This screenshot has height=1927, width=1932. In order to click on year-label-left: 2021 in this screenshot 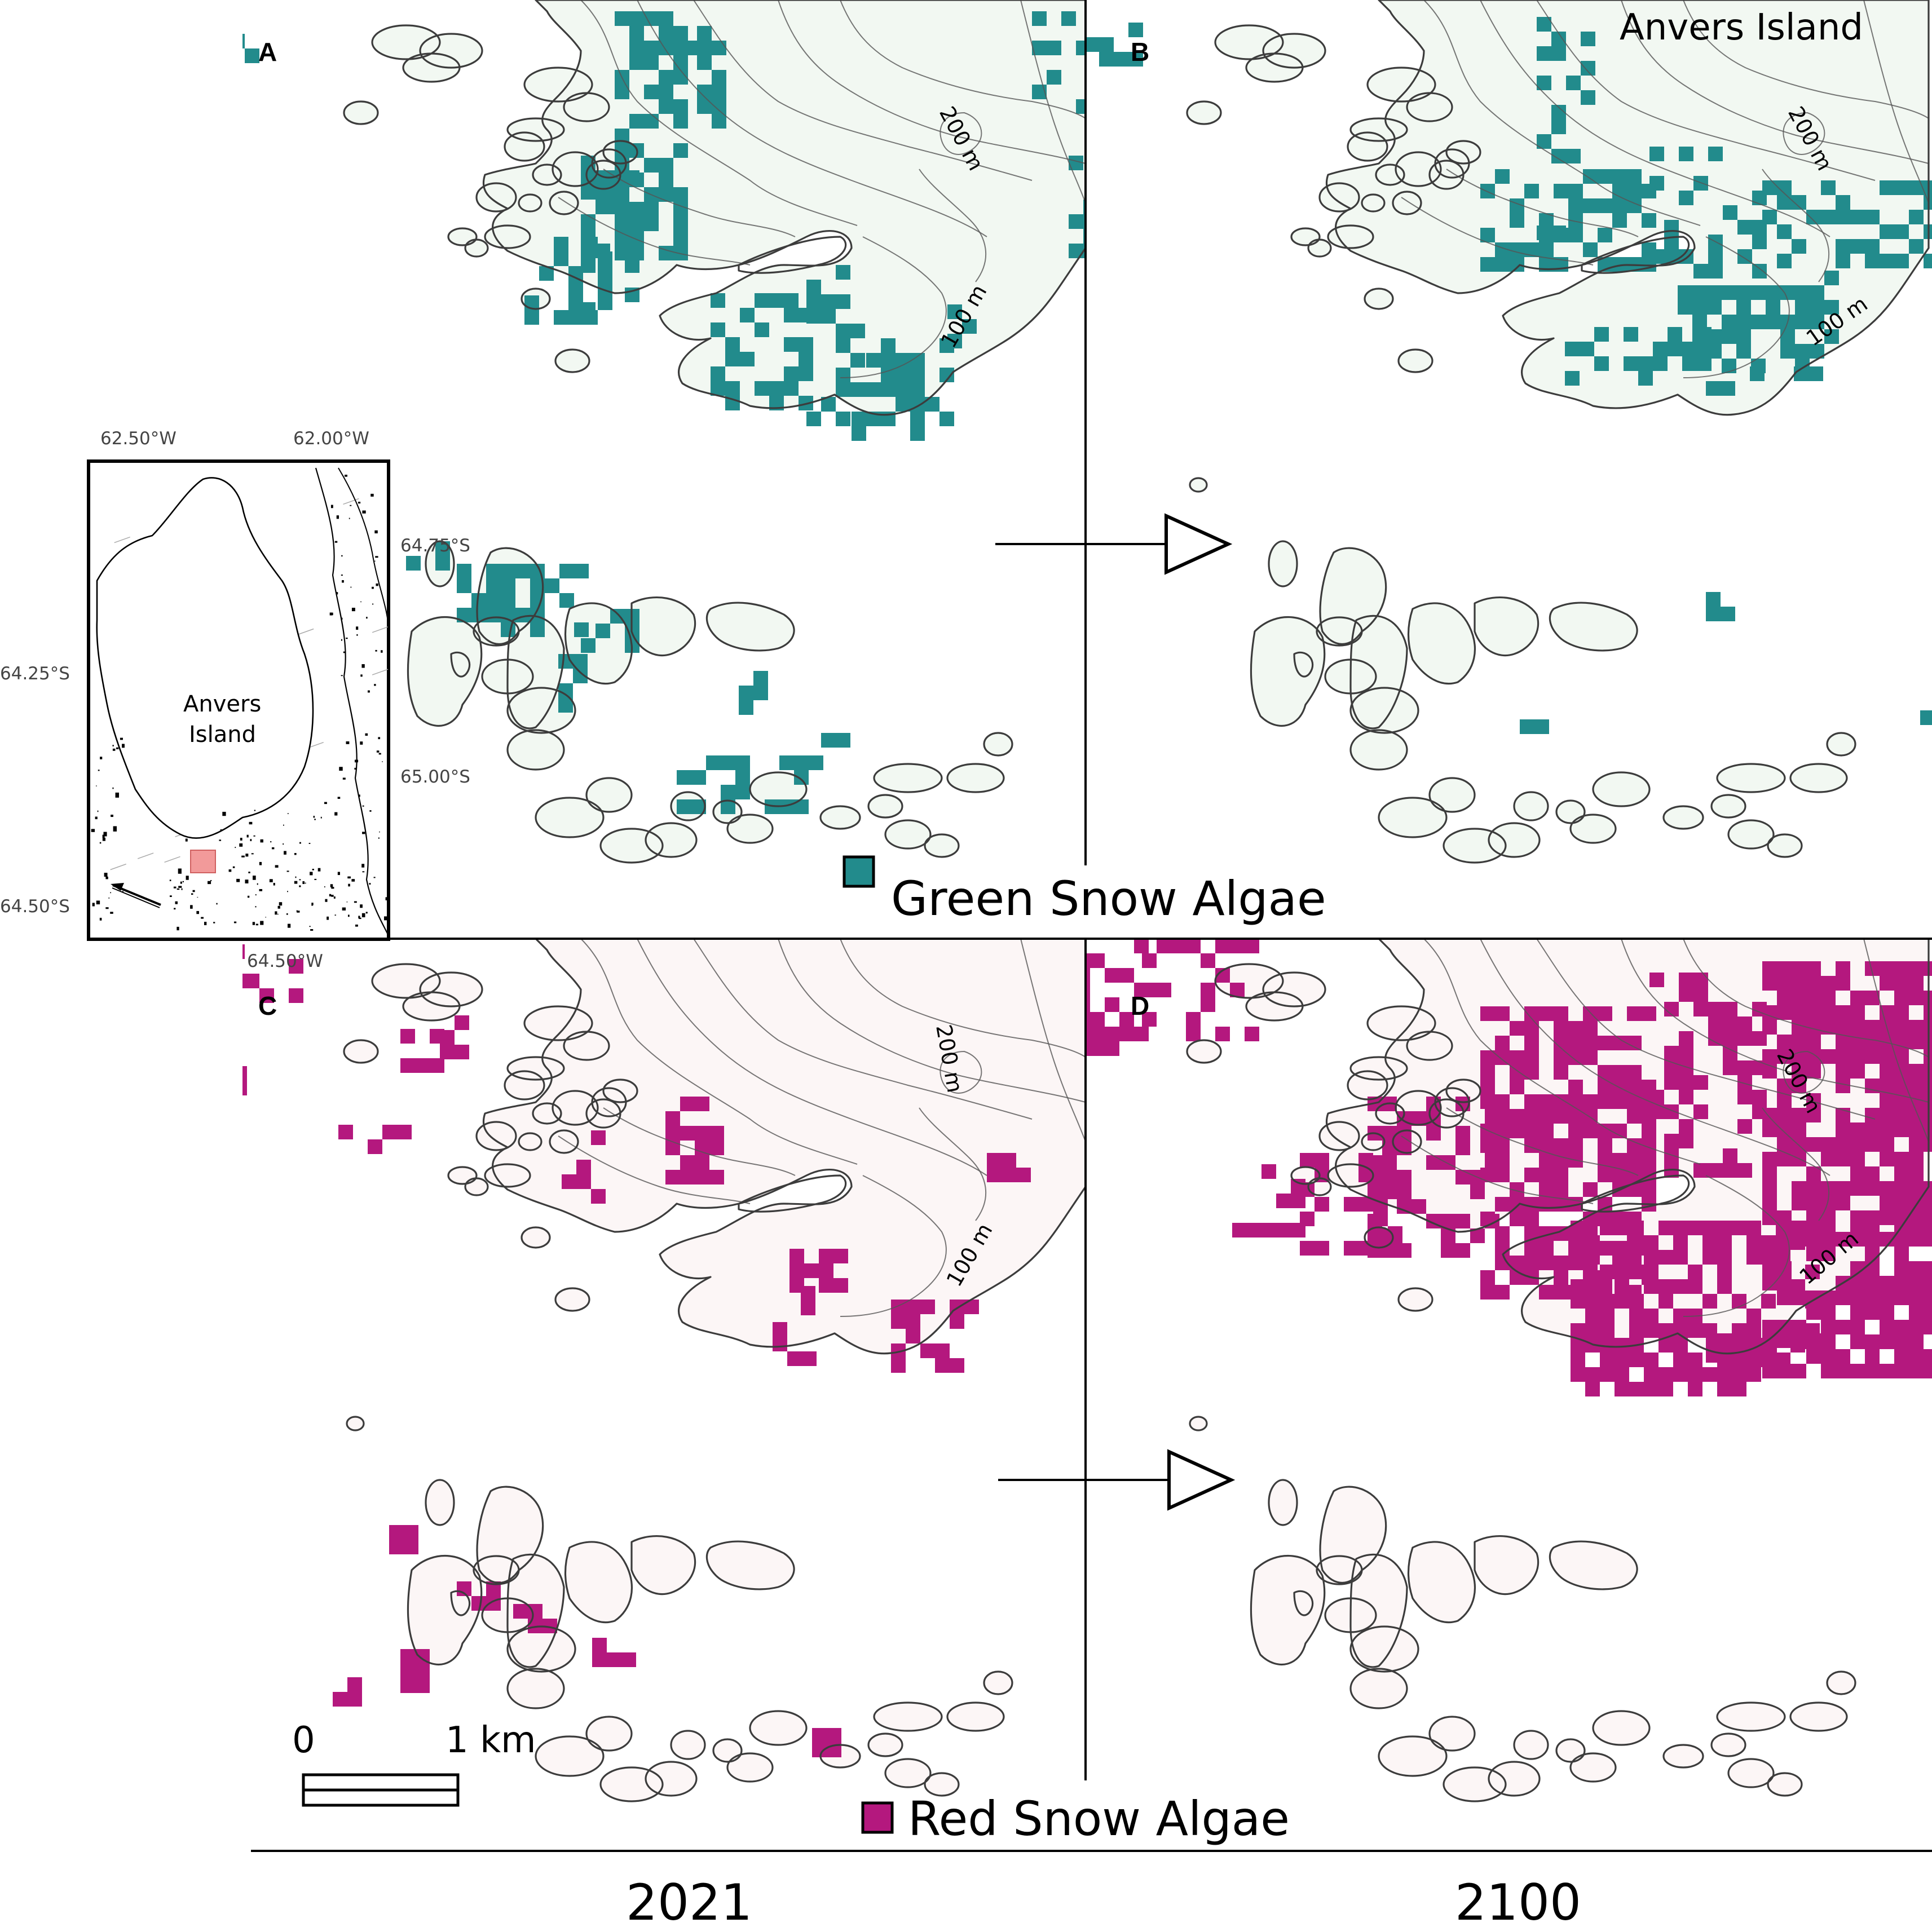, I will do `click(689, 1900)`.